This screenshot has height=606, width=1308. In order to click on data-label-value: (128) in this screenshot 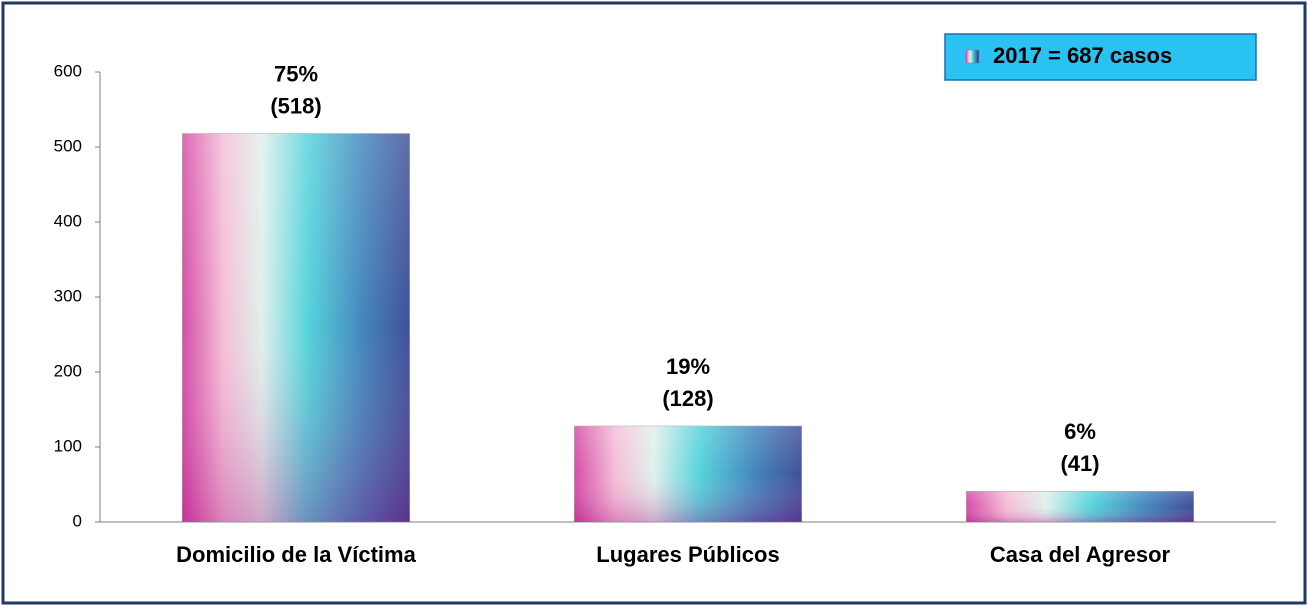, I will do `click(687, 398)`.